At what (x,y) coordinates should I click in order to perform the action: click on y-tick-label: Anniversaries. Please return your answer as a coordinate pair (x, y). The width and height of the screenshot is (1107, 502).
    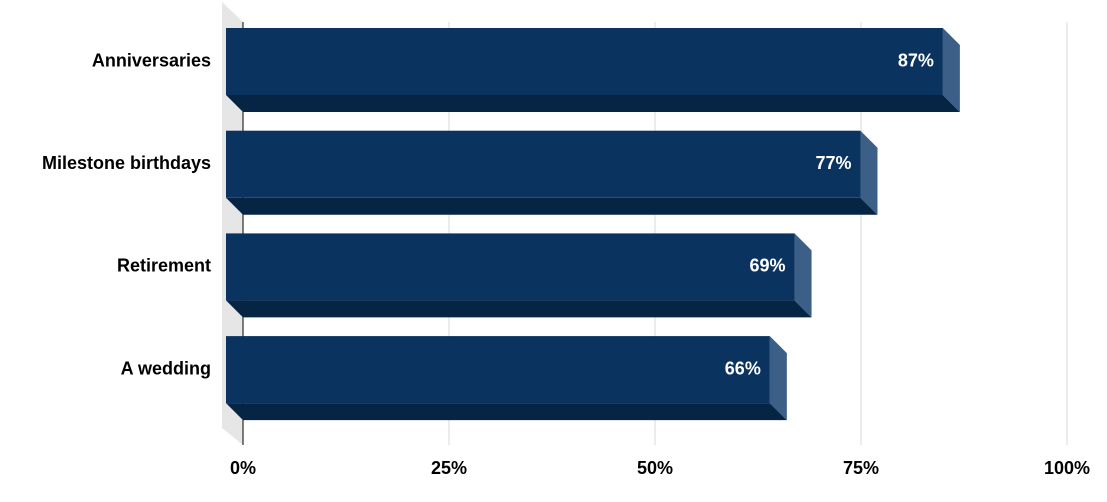
    Looking at the image, I should click on (151, 60).